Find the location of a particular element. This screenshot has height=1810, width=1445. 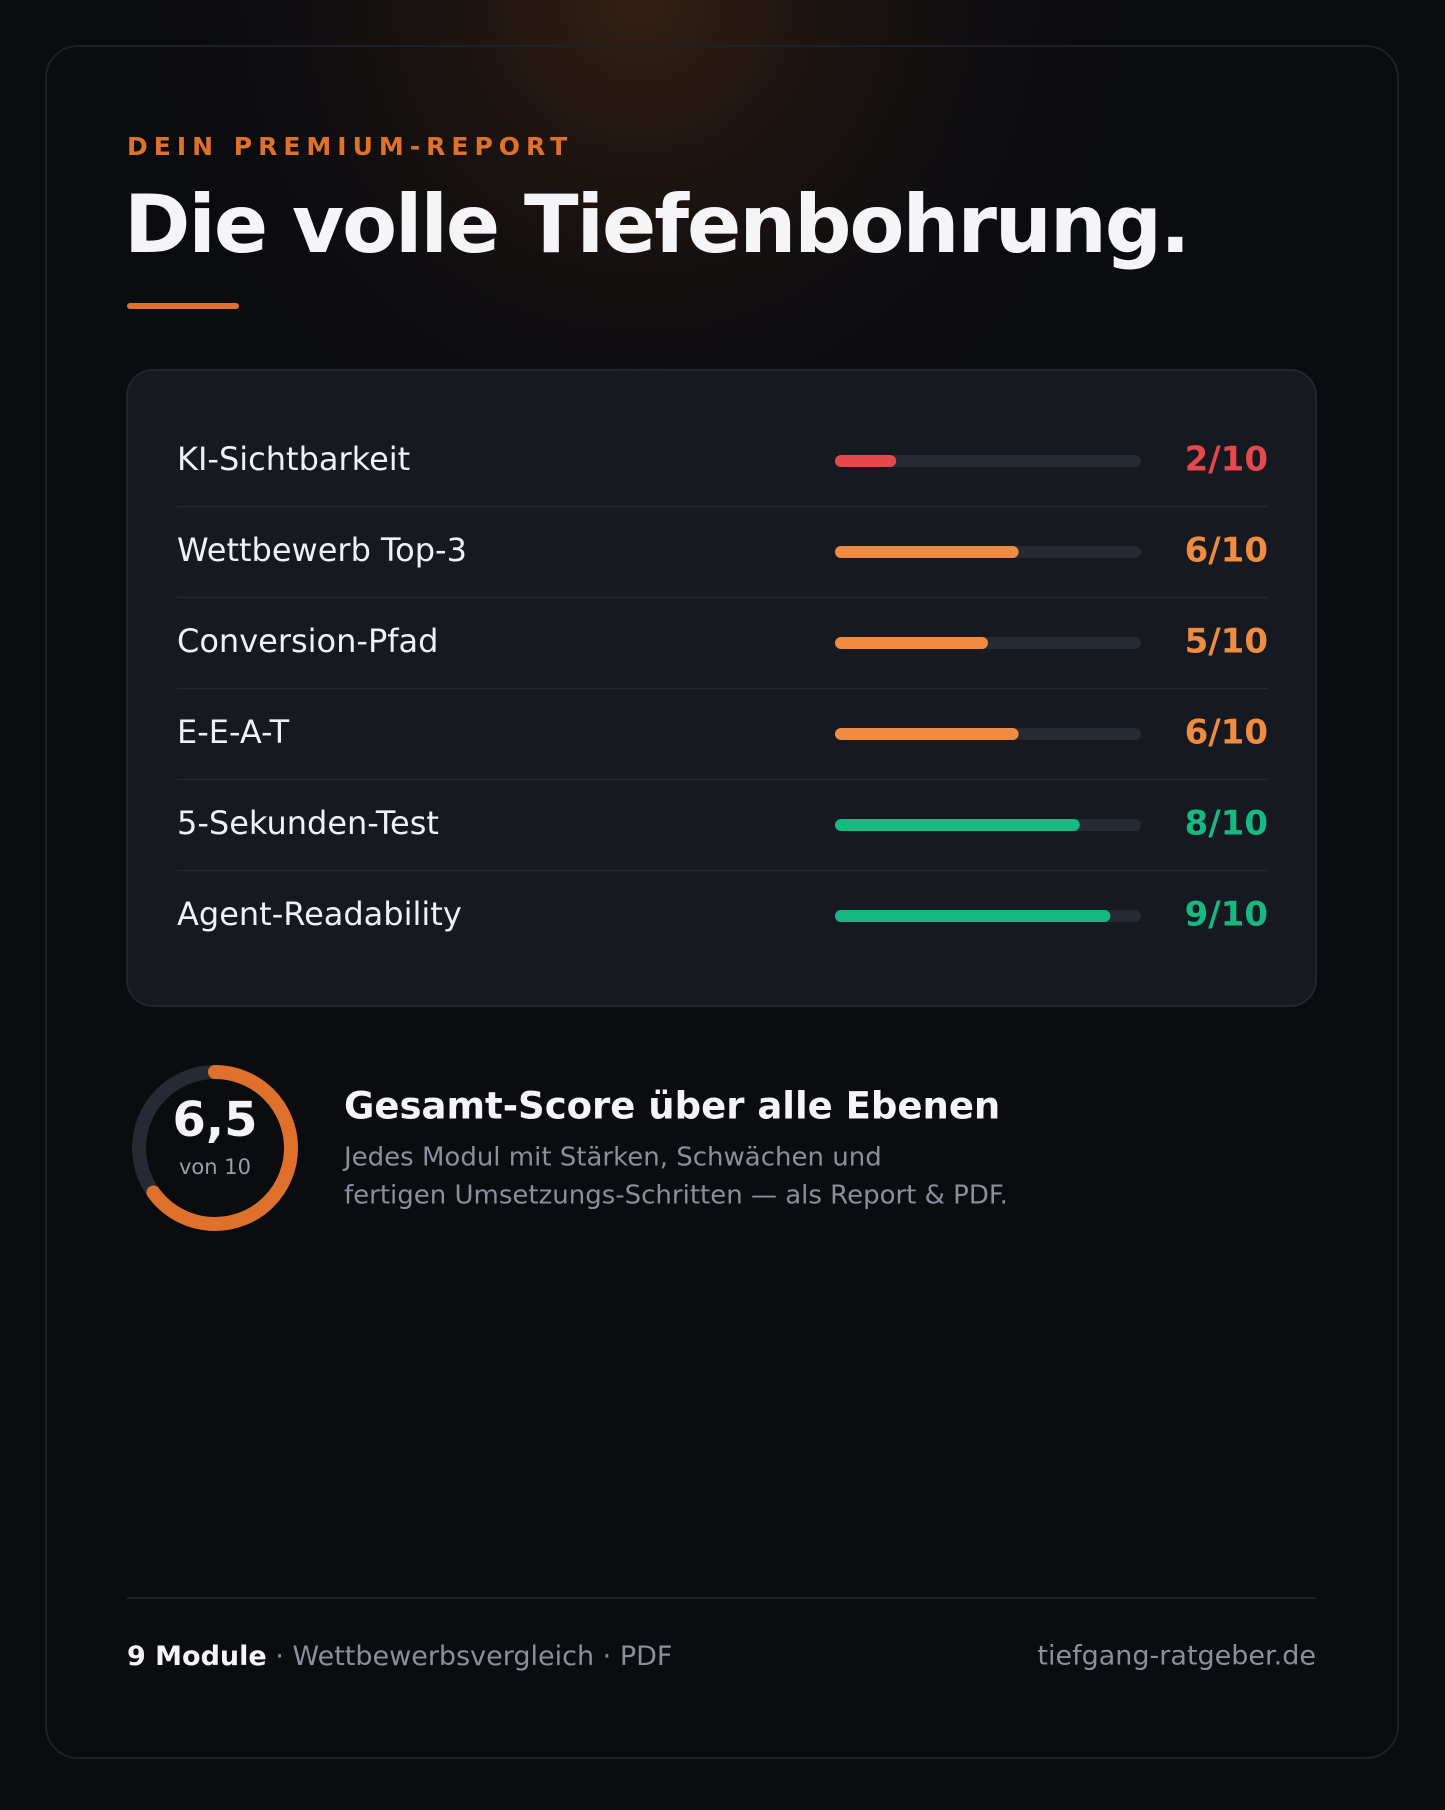

row-label: E-E-A-T is located at coordinates (233, 732).